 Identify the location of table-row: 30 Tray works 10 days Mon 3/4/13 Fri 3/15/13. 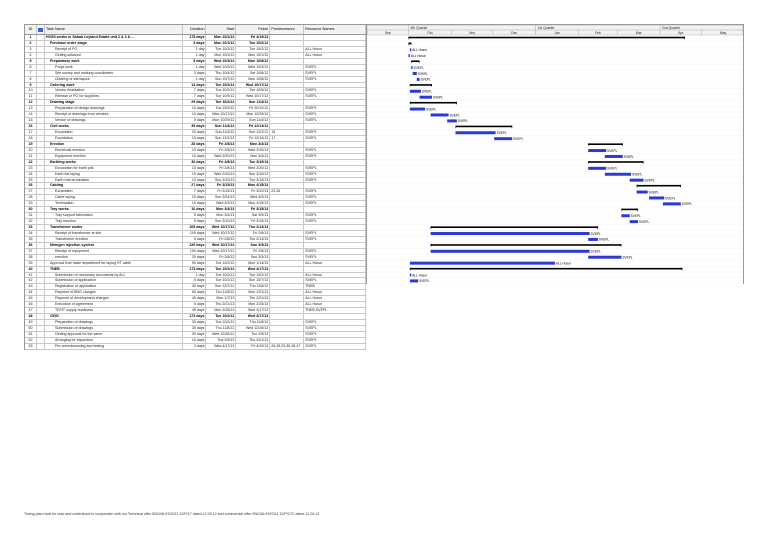
(195, 210).